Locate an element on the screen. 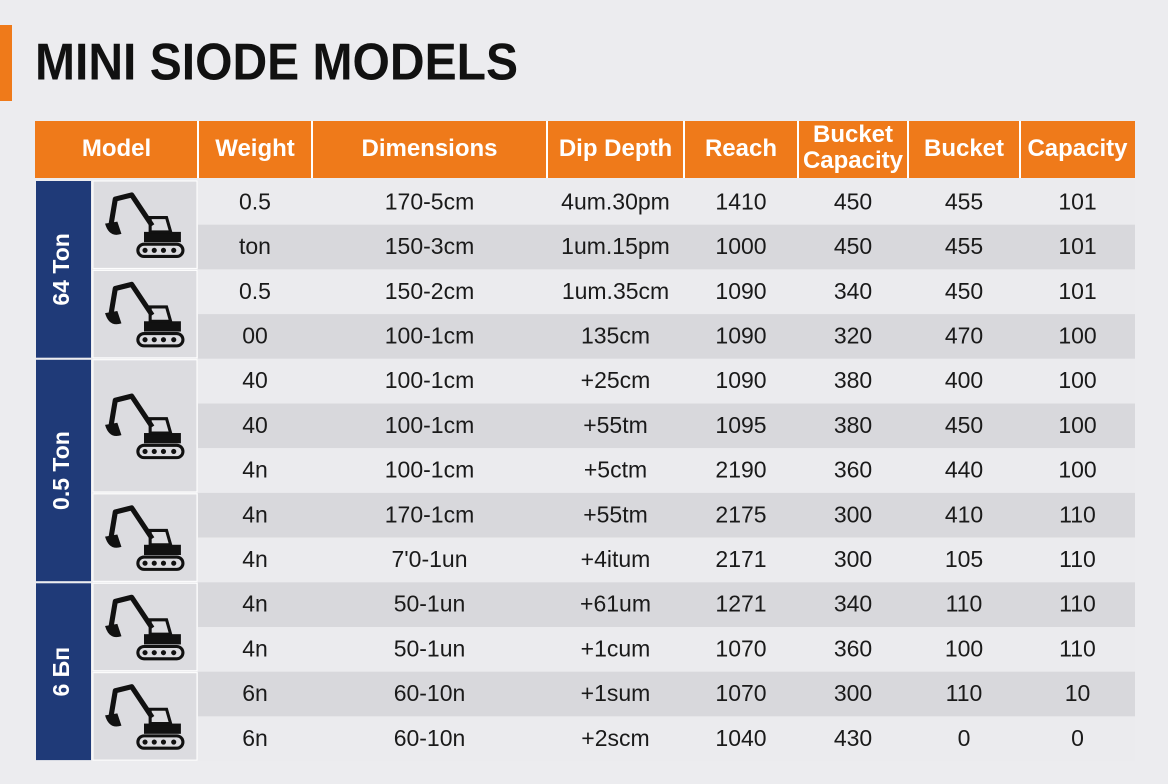  group-label: 64 Ton is located at coordinates (61, 269).